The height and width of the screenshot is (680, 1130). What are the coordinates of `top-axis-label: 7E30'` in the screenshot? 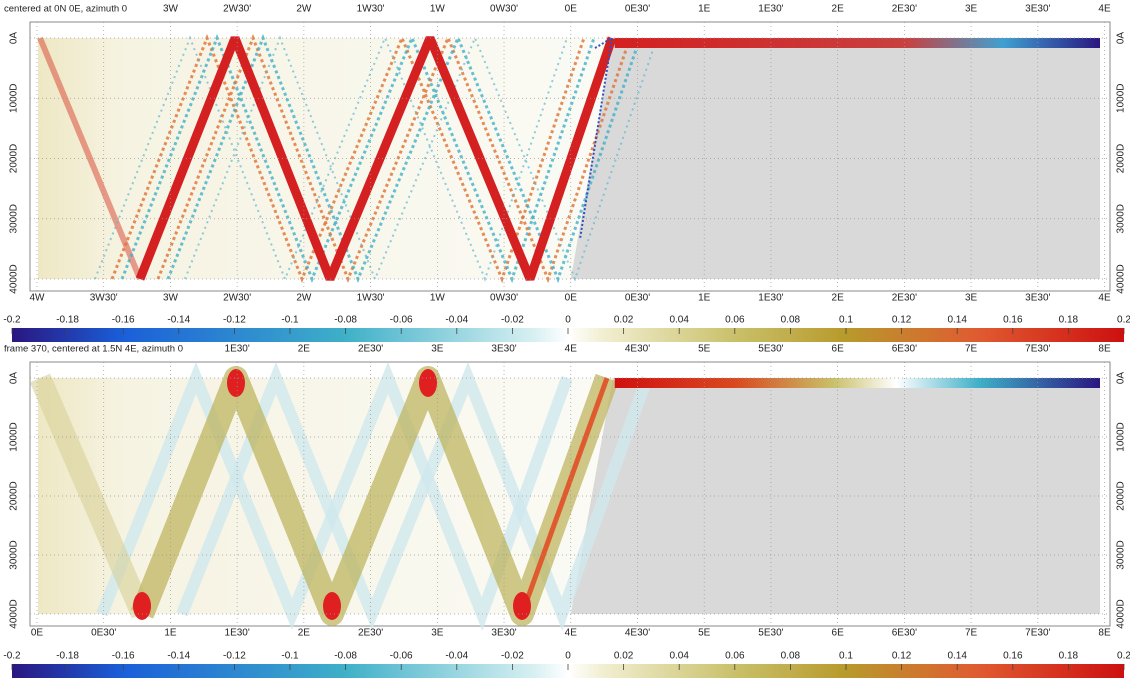 It's located at (1037, 349).